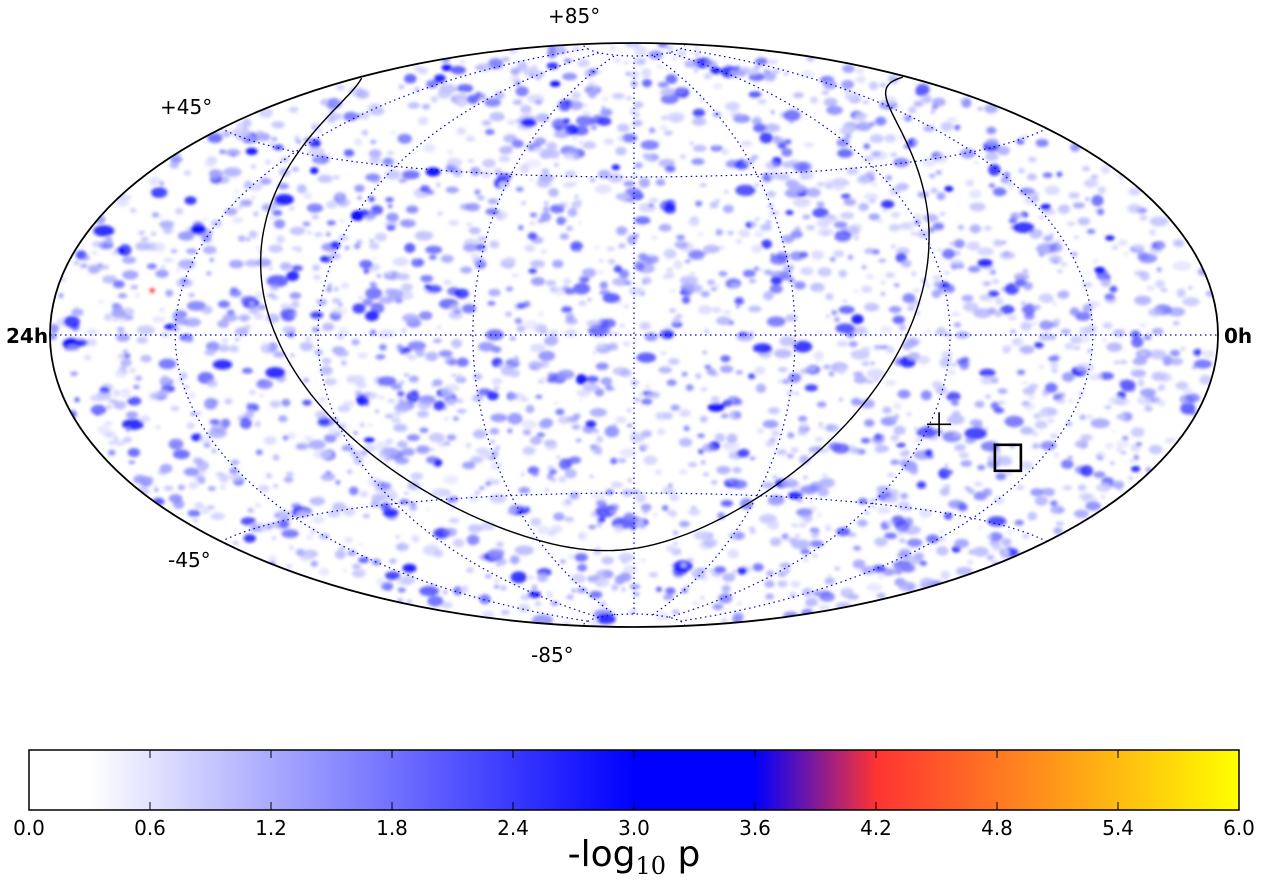  I want to click on ra-gridline, so click(724, 335).